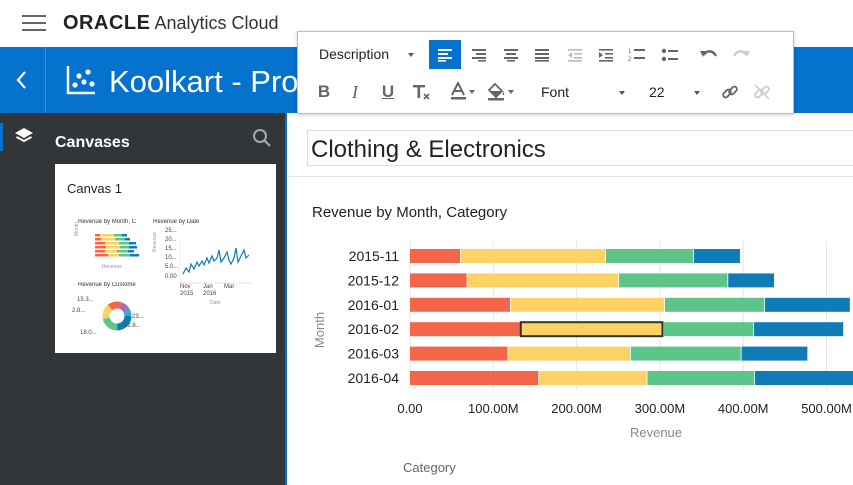 The width and height of the screenshot is (853, 485). I want to click on project-viz-icon, so click(80, 80).